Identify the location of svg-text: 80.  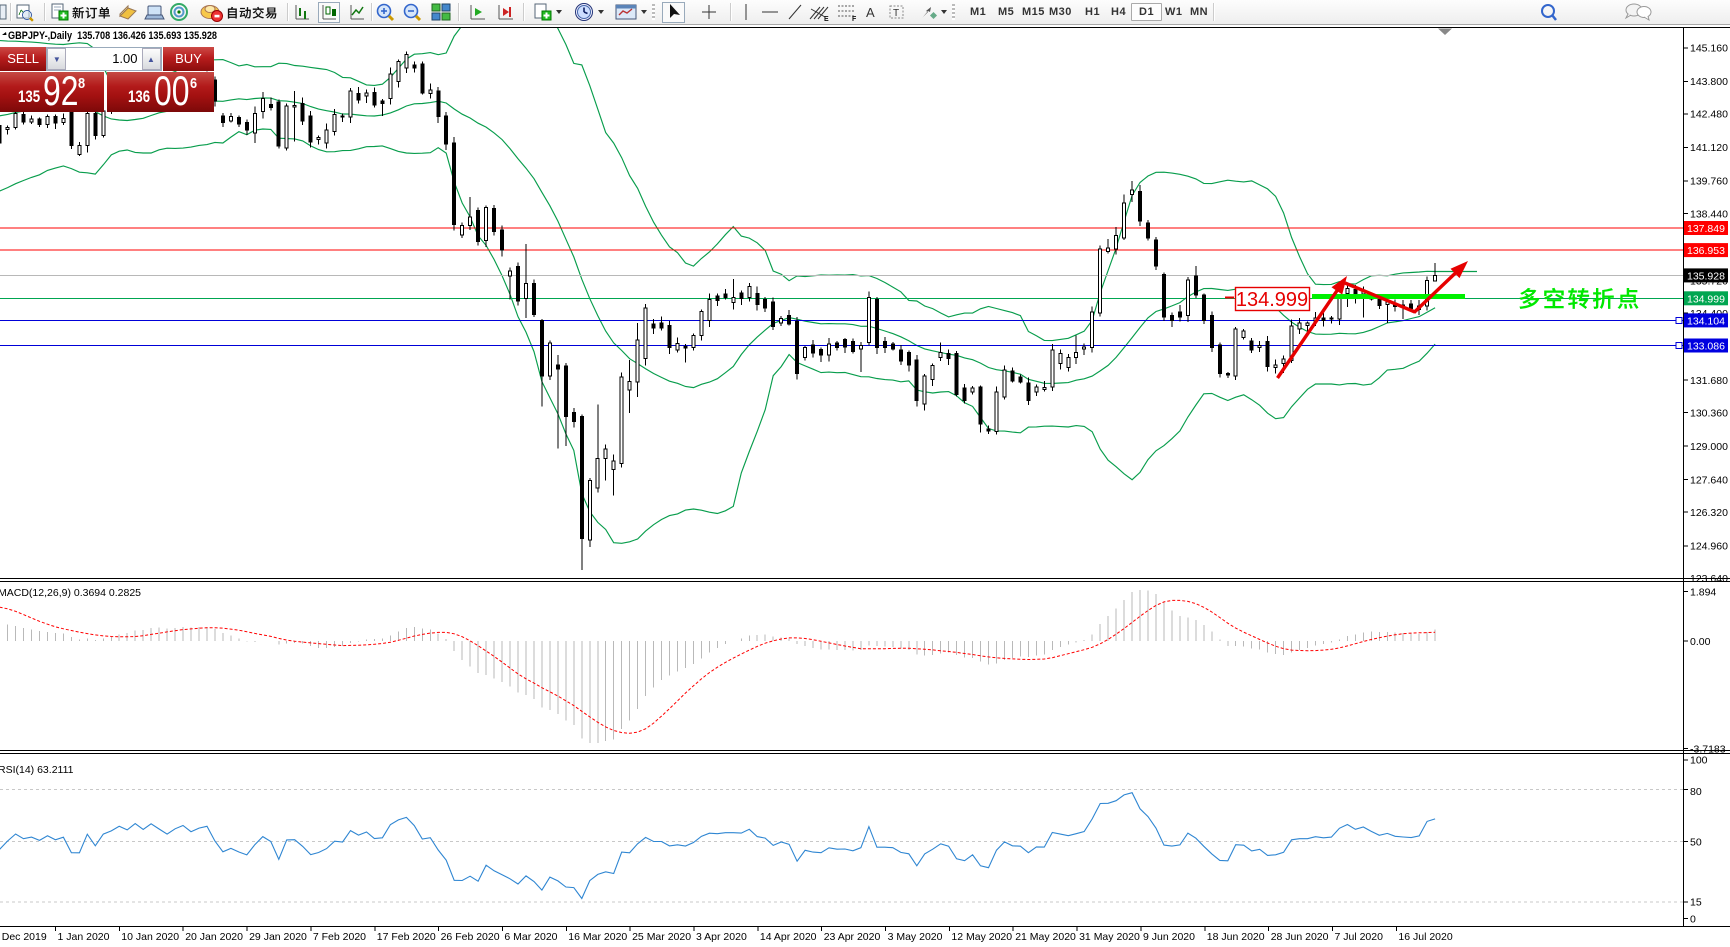
(1696, 792).